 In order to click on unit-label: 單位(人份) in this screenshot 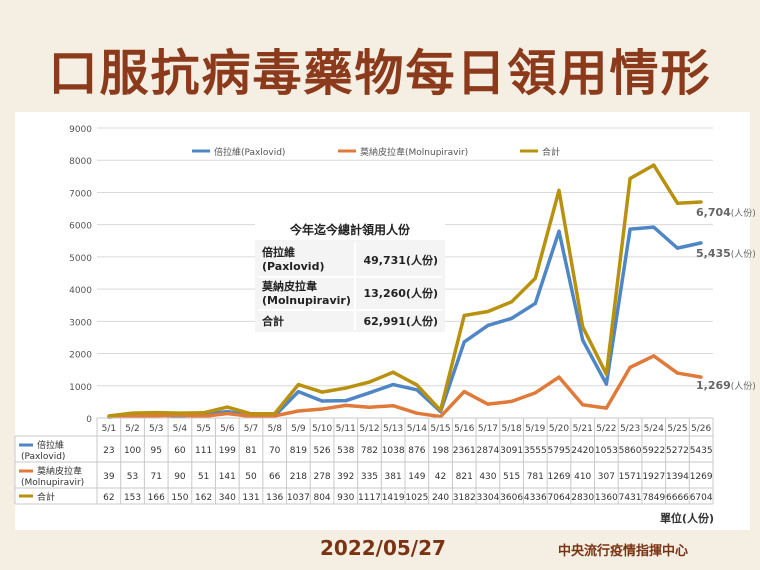, I will do `click(687, 518)`.